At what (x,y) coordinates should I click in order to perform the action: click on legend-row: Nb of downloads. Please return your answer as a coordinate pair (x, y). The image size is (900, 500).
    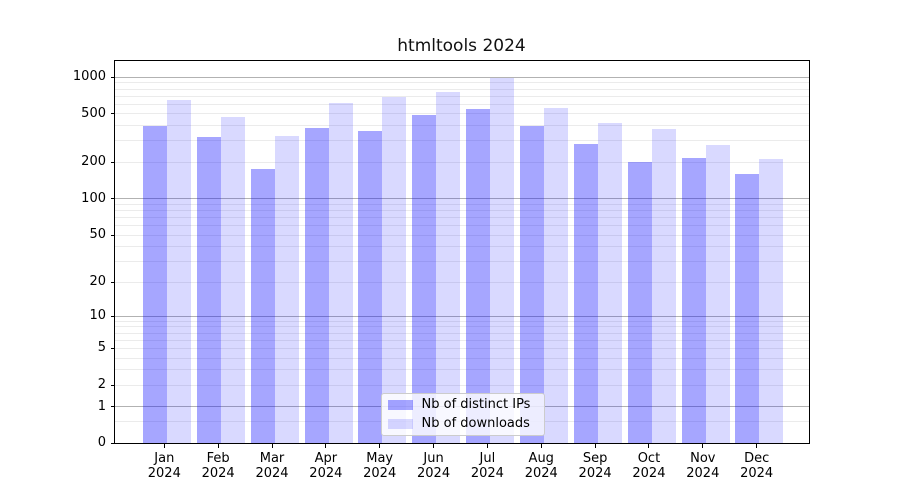
    Looking at the image, I should click on (465, 423).